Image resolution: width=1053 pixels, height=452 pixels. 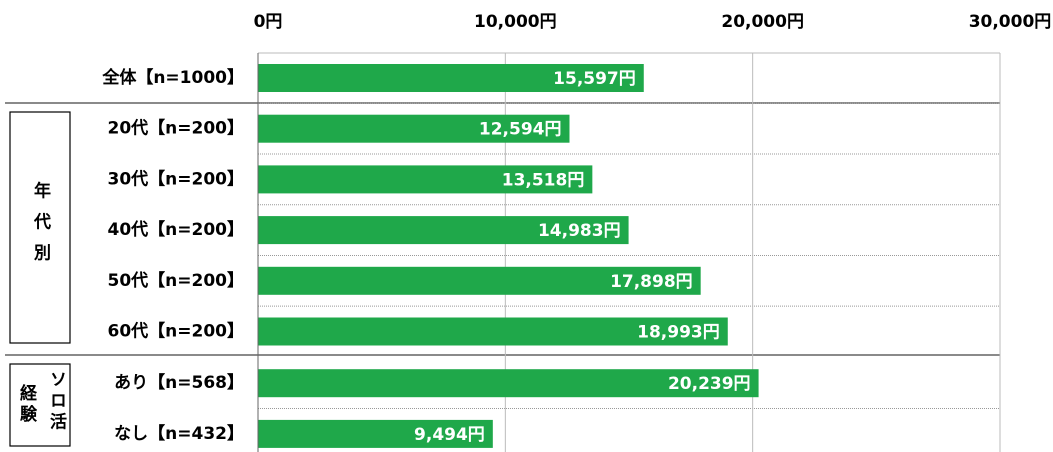 I want to click on y-tick-label: 50代【n=200】, so click(x=176, y=280).